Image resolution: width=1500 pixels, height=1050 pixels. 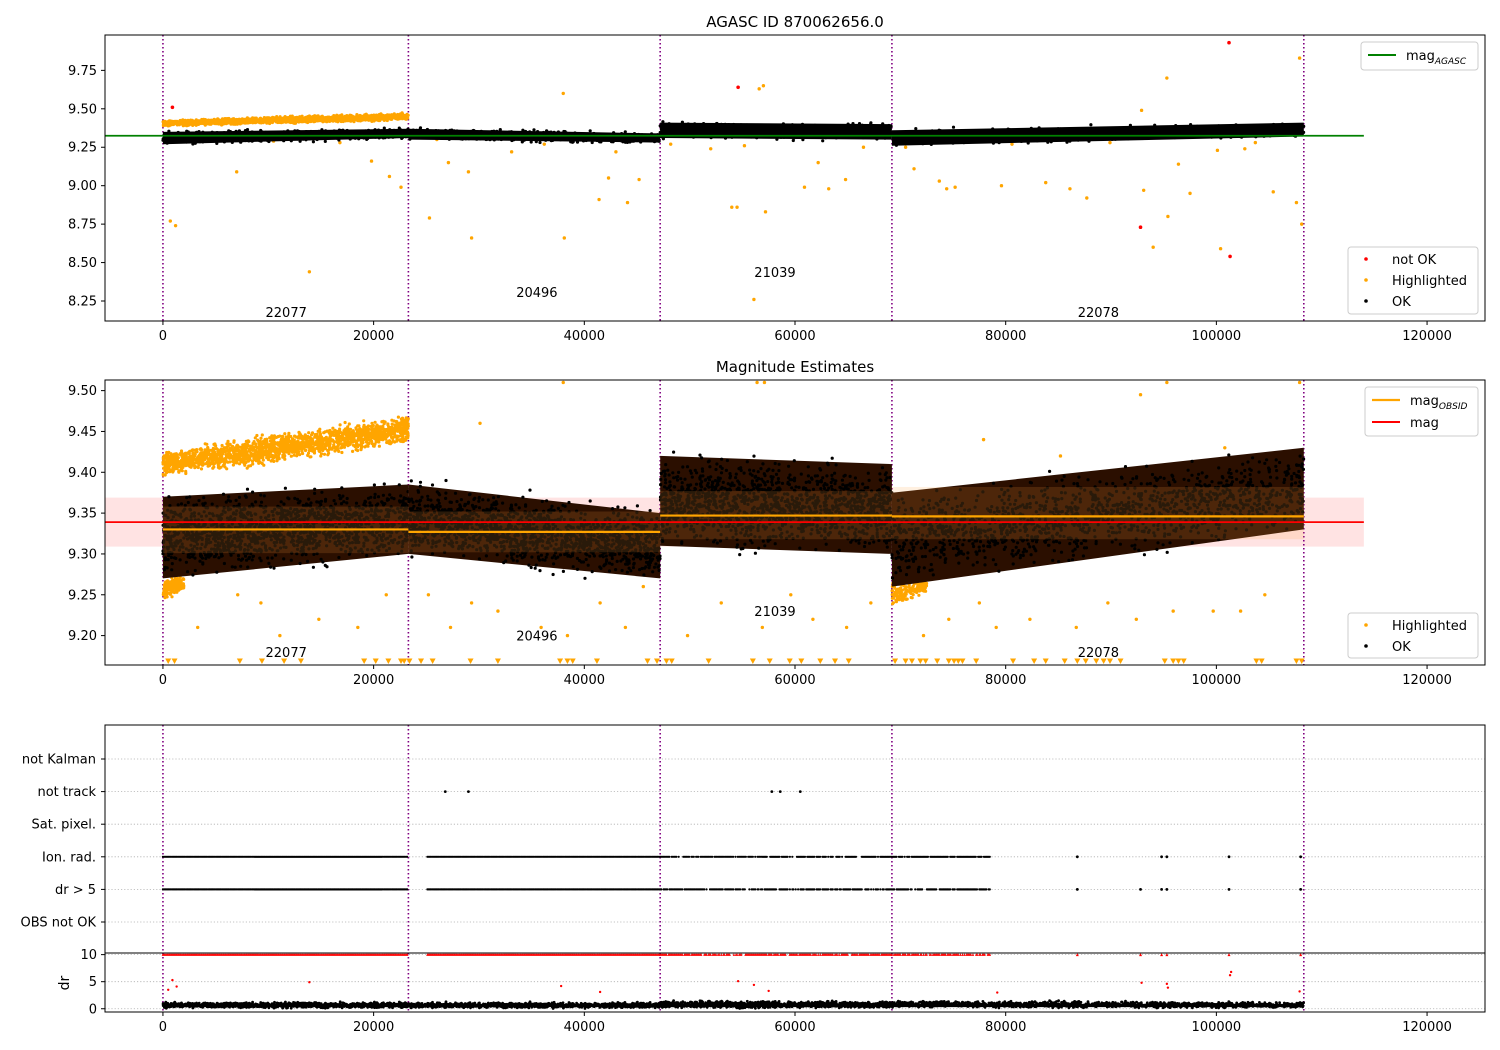 What do you see at coordinates (93, 1009) in the screenshot?
I see `y-tick-label: 0` at bounding box center [93, 1009].